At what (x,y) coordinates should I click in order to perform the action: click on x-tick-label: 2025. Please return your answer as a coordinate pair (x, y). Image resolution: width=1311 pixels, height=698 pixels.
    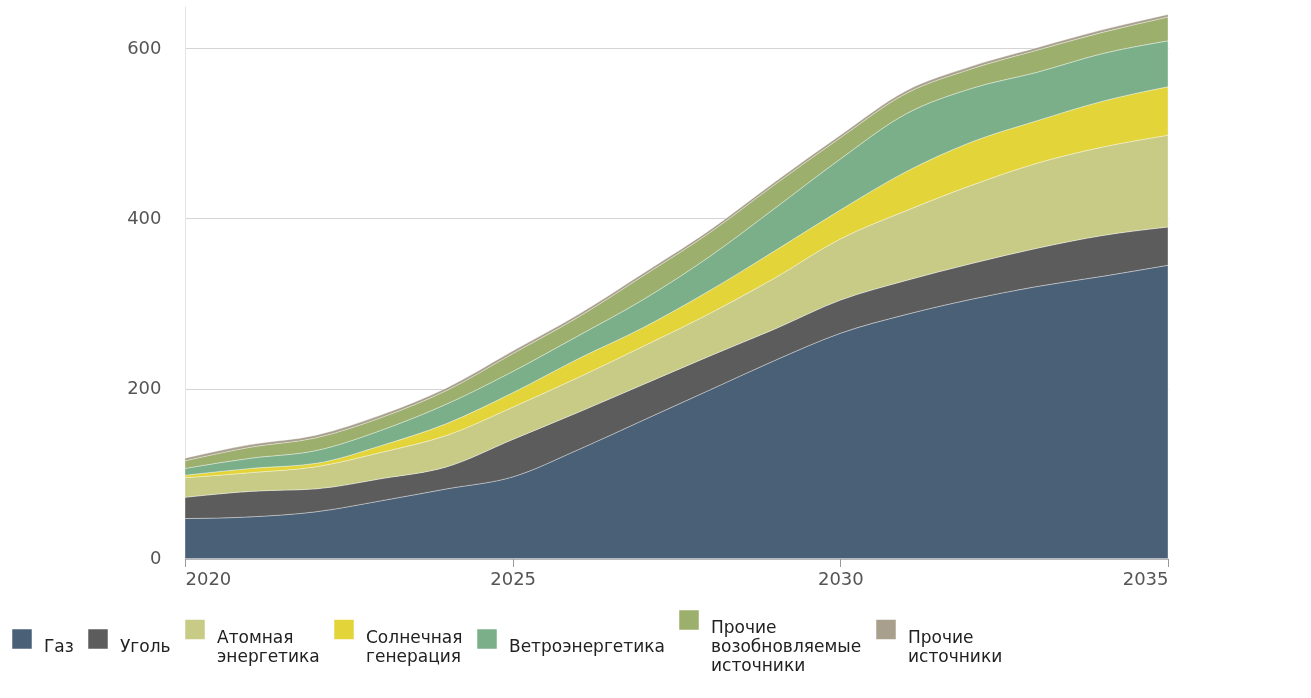
    Looking at the image, I should click on (513, 578).